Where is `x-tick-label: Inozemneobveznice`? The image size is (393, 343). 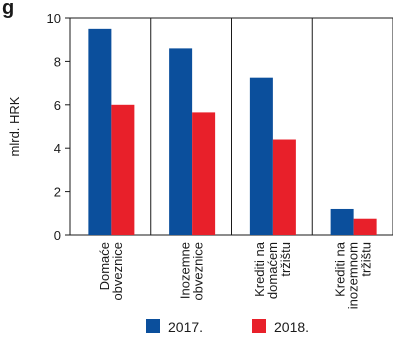 x-tick-label: Inozemneobveznice is located at coordinates (192, 271).